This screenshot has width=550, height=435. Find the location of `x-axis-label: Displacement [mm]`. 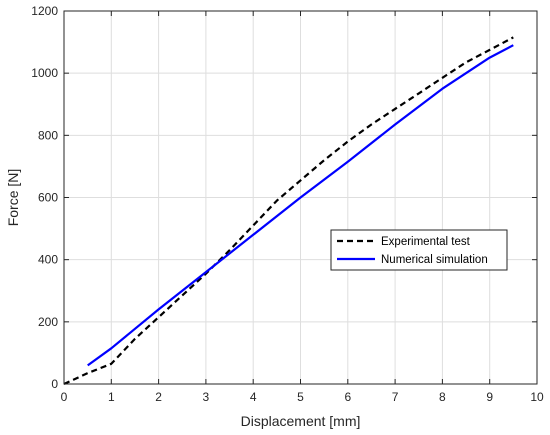

x-axis-label: Displacement [mm] is located at coordinates (301, 421).